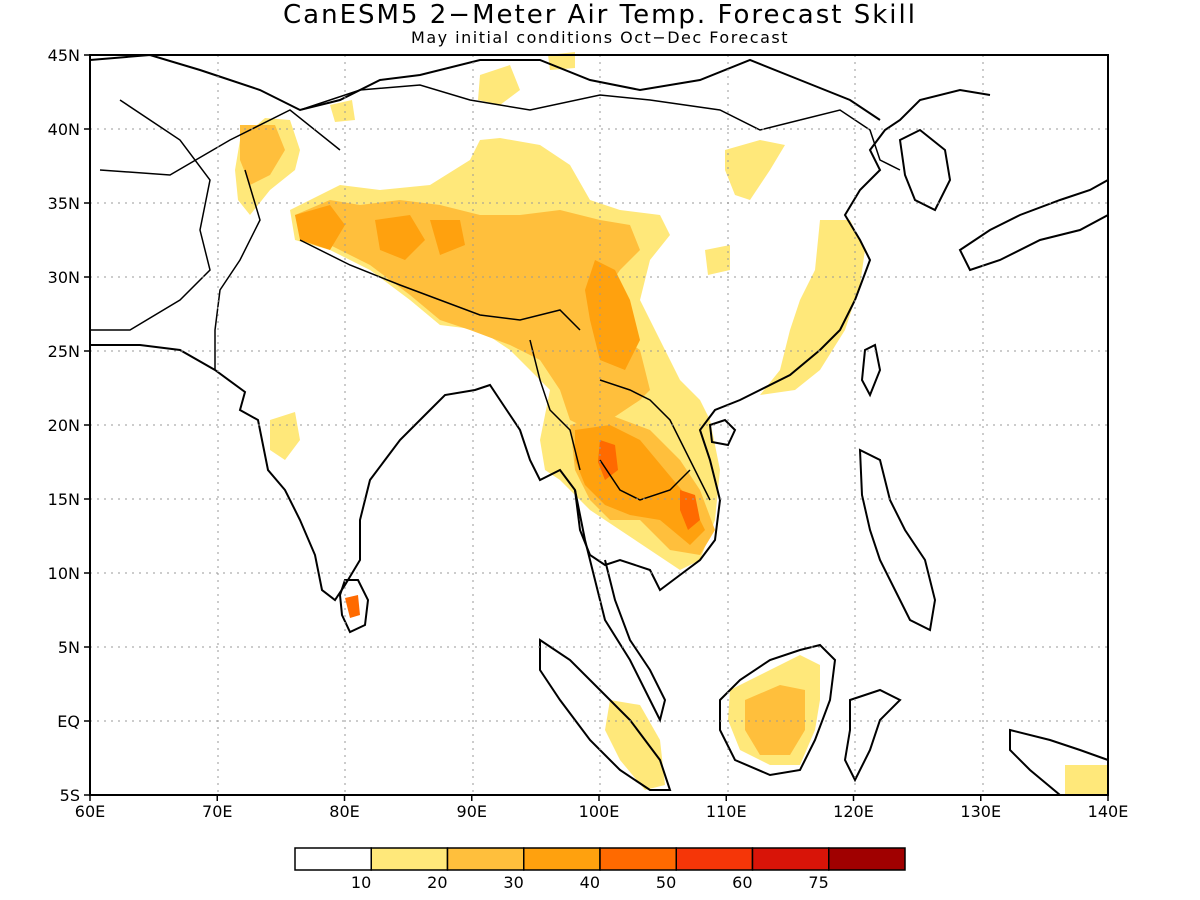 This screenshot has width=1200, height=900. I want to click on shade-ne1, so click(755, 170).